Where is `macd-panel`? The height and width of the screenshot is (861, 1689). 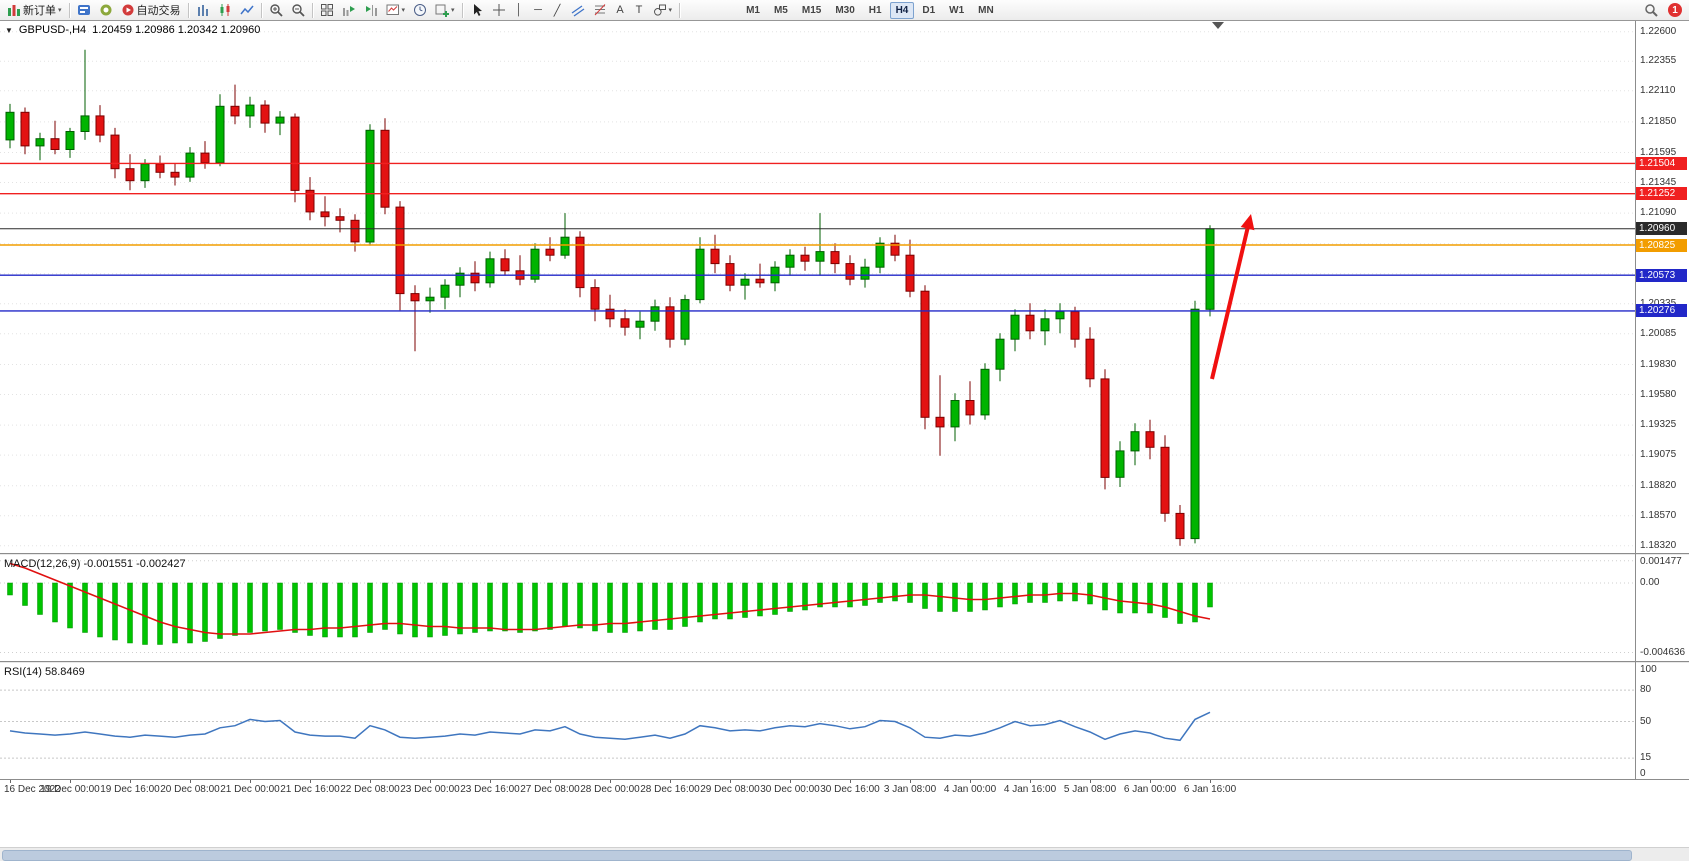
macd-panel is located at coordinates (817, 608).